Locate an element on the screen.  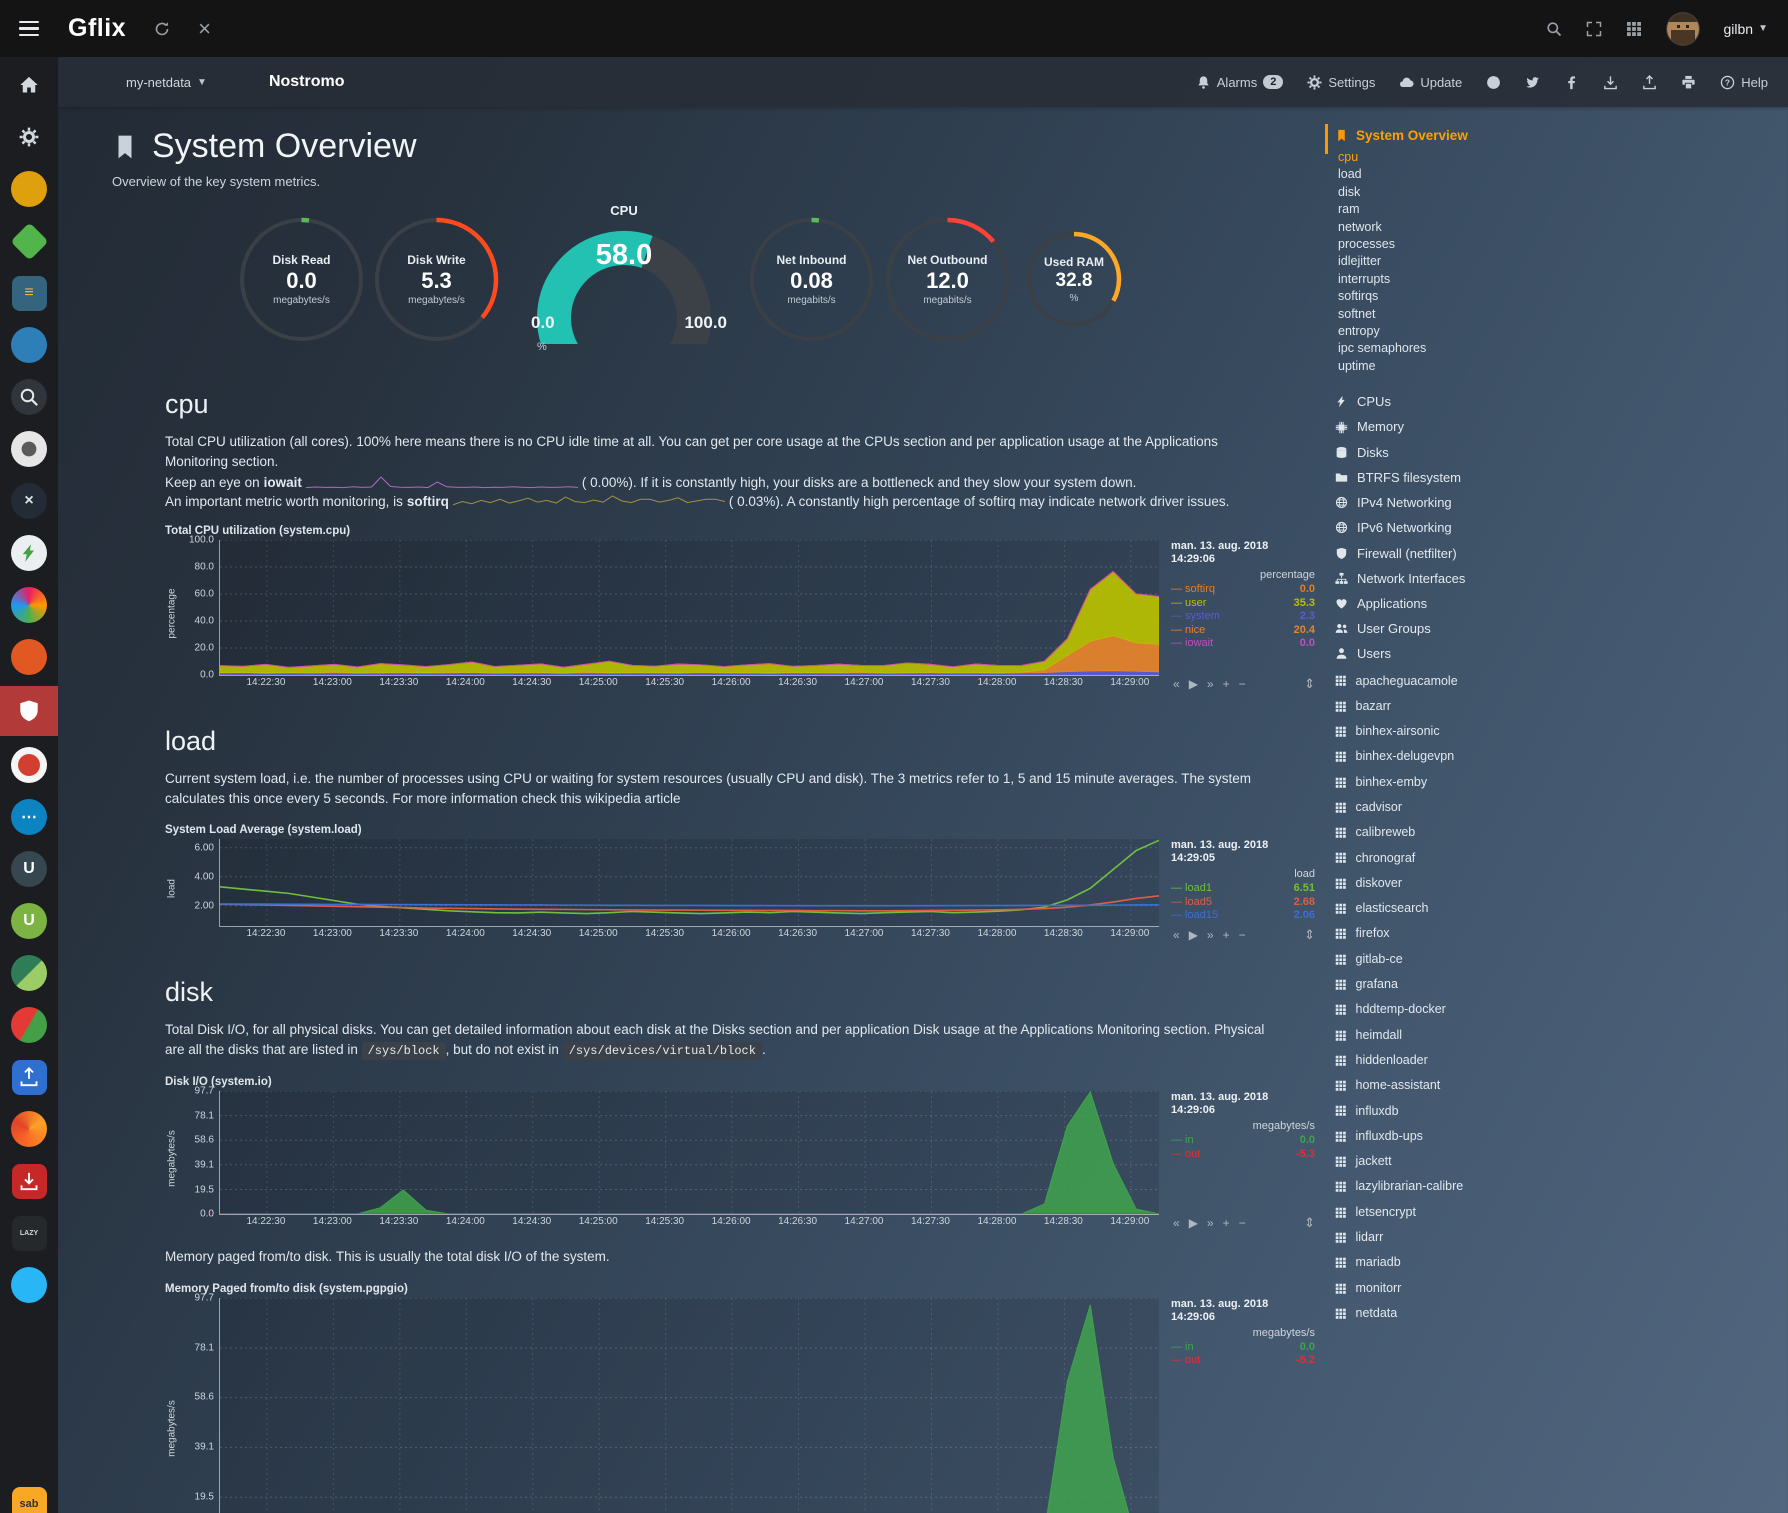
chart-zoom-in-button: + is located at coordinates (1226, 684).